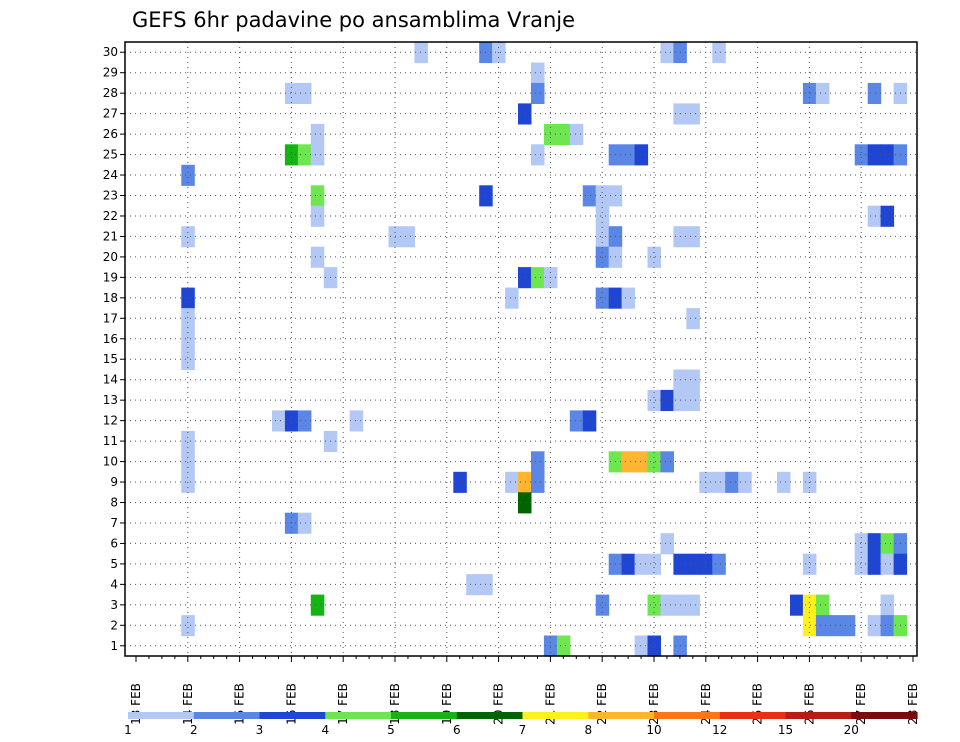 This screenshot has height=742, width=960. I want to click on y-tick-label: 22, so click(110, 216).